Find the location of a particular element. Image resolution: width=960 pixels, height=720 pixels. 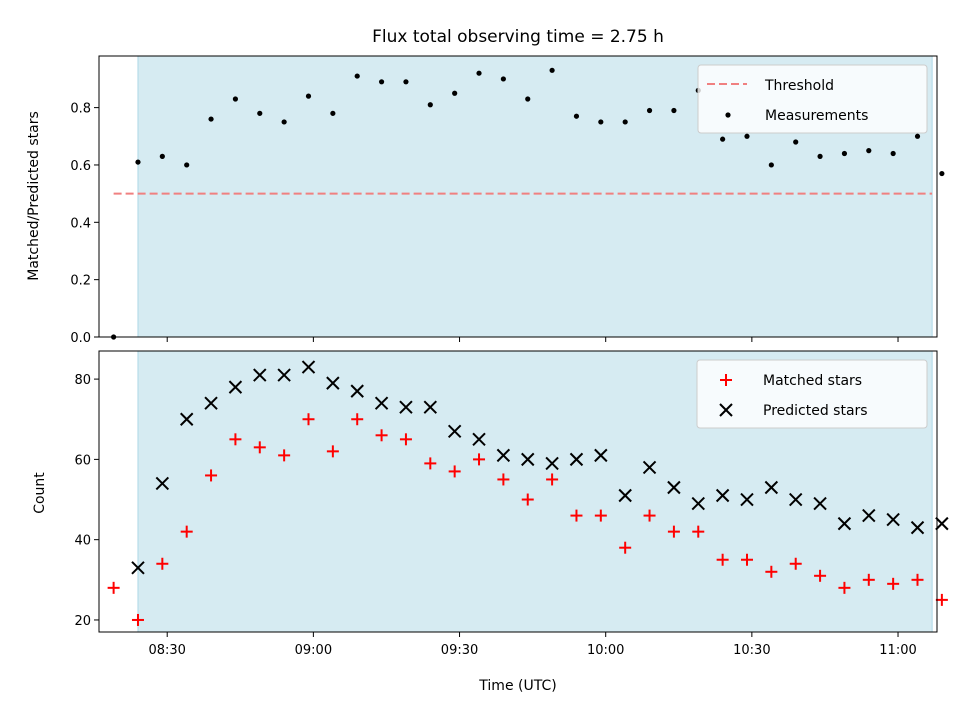

ratio-legend: Threshold Measurements is located at coordinates (812, 99).